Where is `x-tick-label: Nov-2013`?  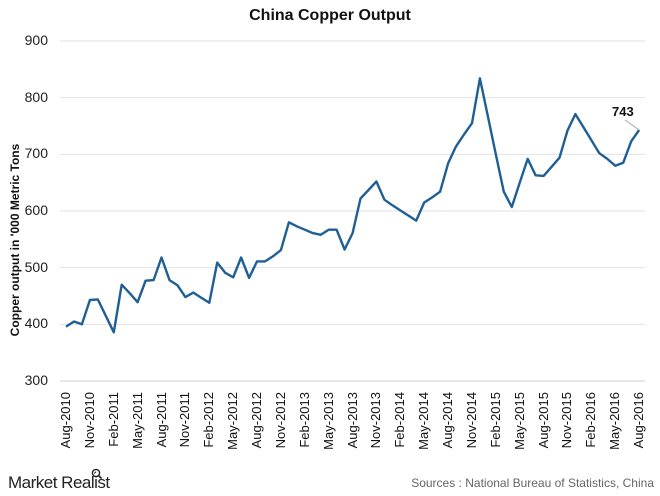 x-tick-label: Nov-2013 is located at coordinates (376, 420).